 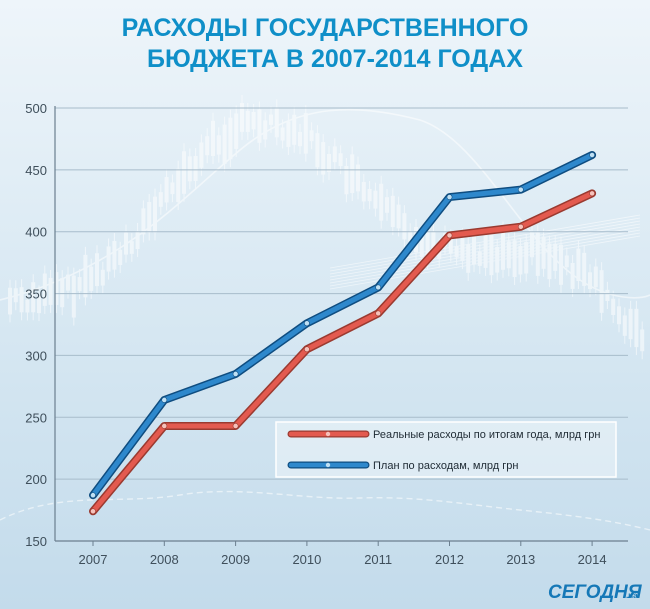 I want to click on y-tick-label: 250, so click(x=36, y=417).